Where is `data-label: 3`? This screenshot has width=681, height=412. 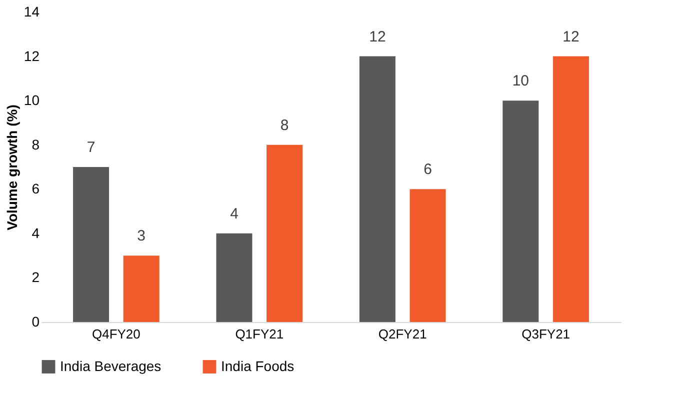
data-label: 3 is located at coordinates (141, 236).